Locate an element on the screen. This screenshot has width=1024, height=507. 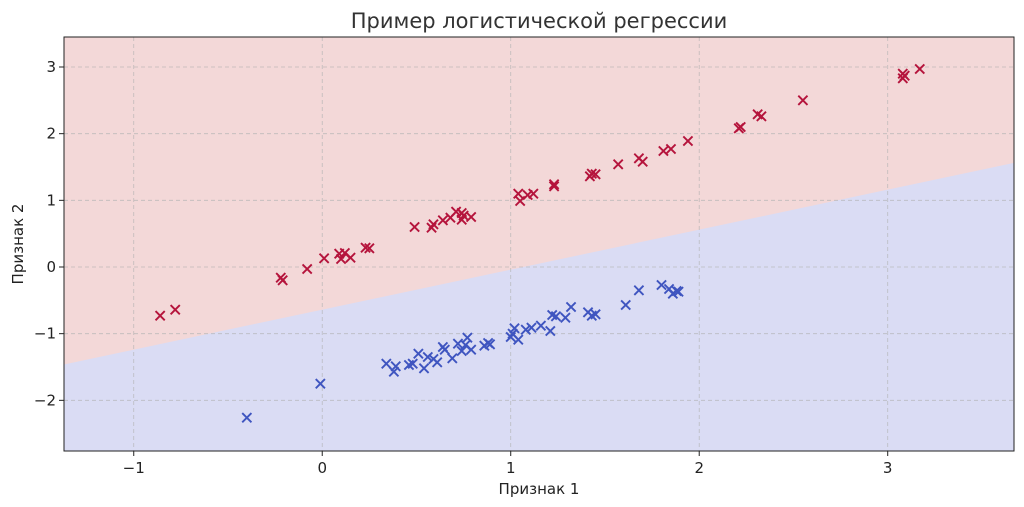
x-axis-ticks: −1 0 1 2 3 is located at coordinates (508, 464).